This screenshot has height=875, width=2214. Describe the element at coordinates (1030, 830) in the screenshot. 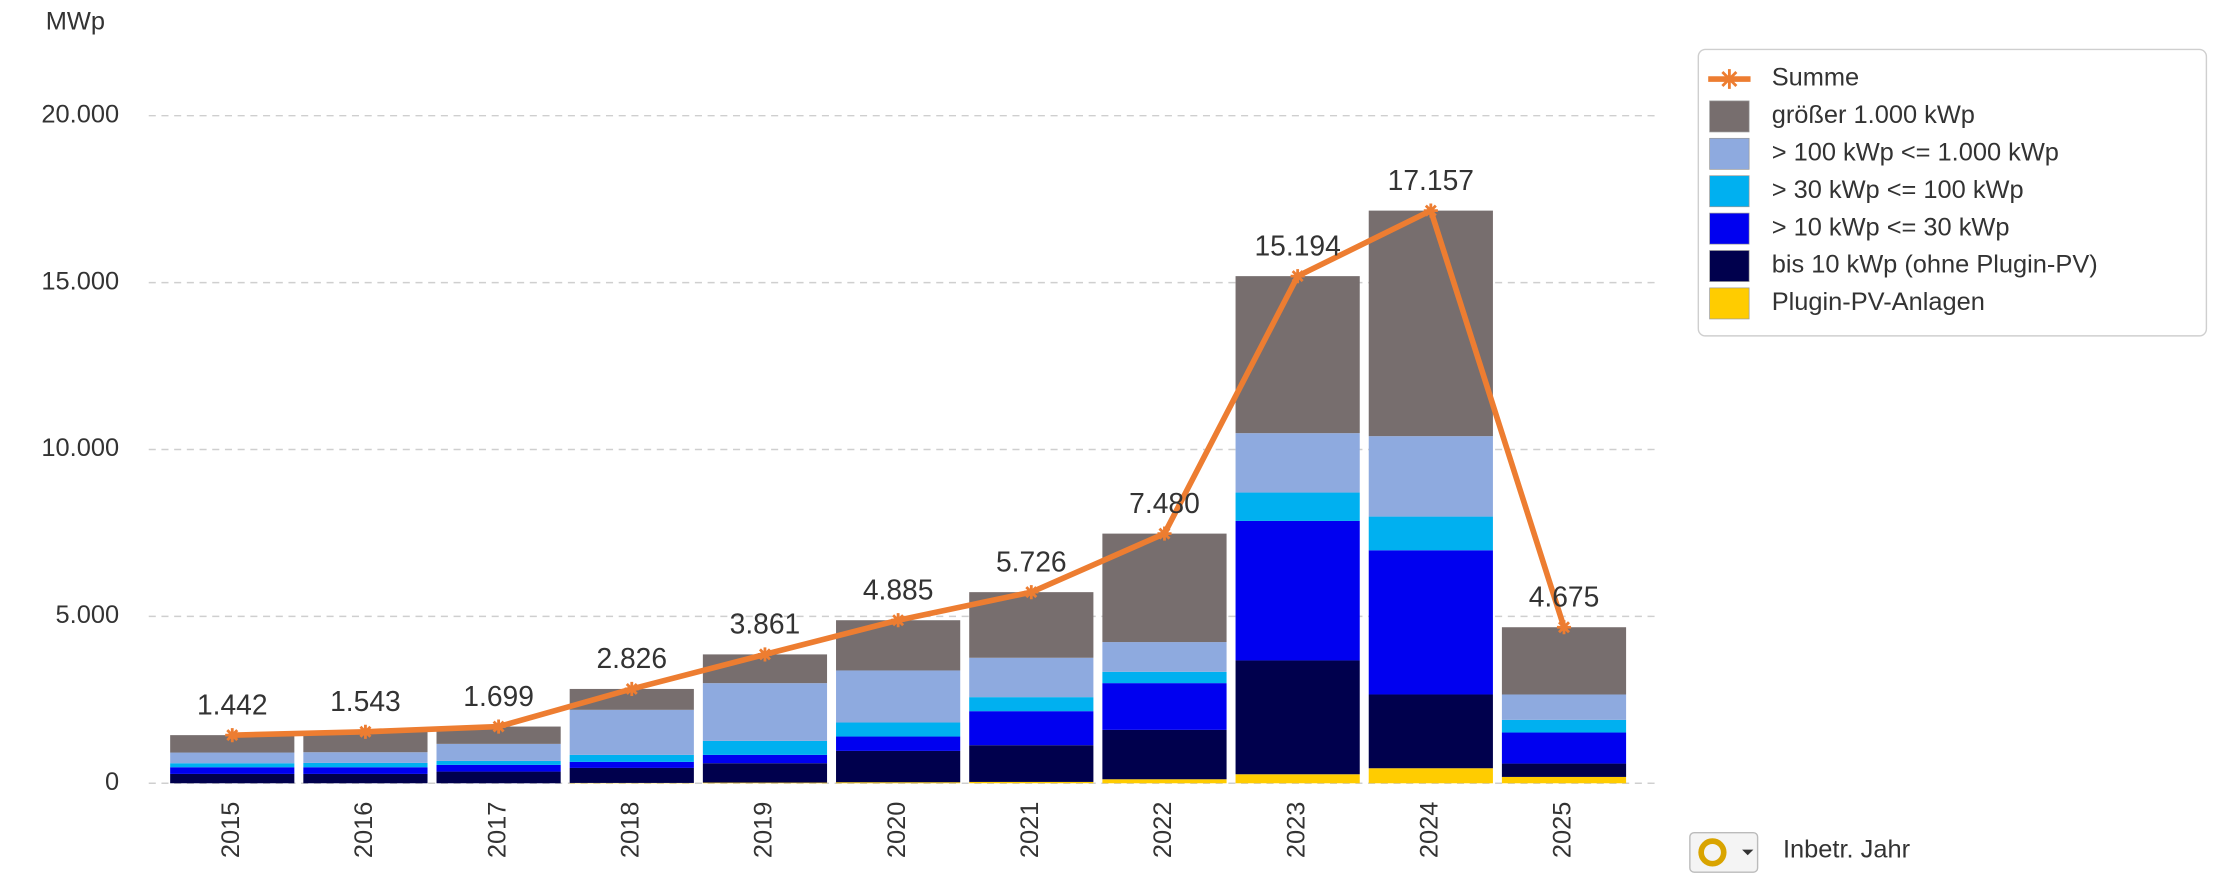

I see `x-tick-label: 2021` at that location.